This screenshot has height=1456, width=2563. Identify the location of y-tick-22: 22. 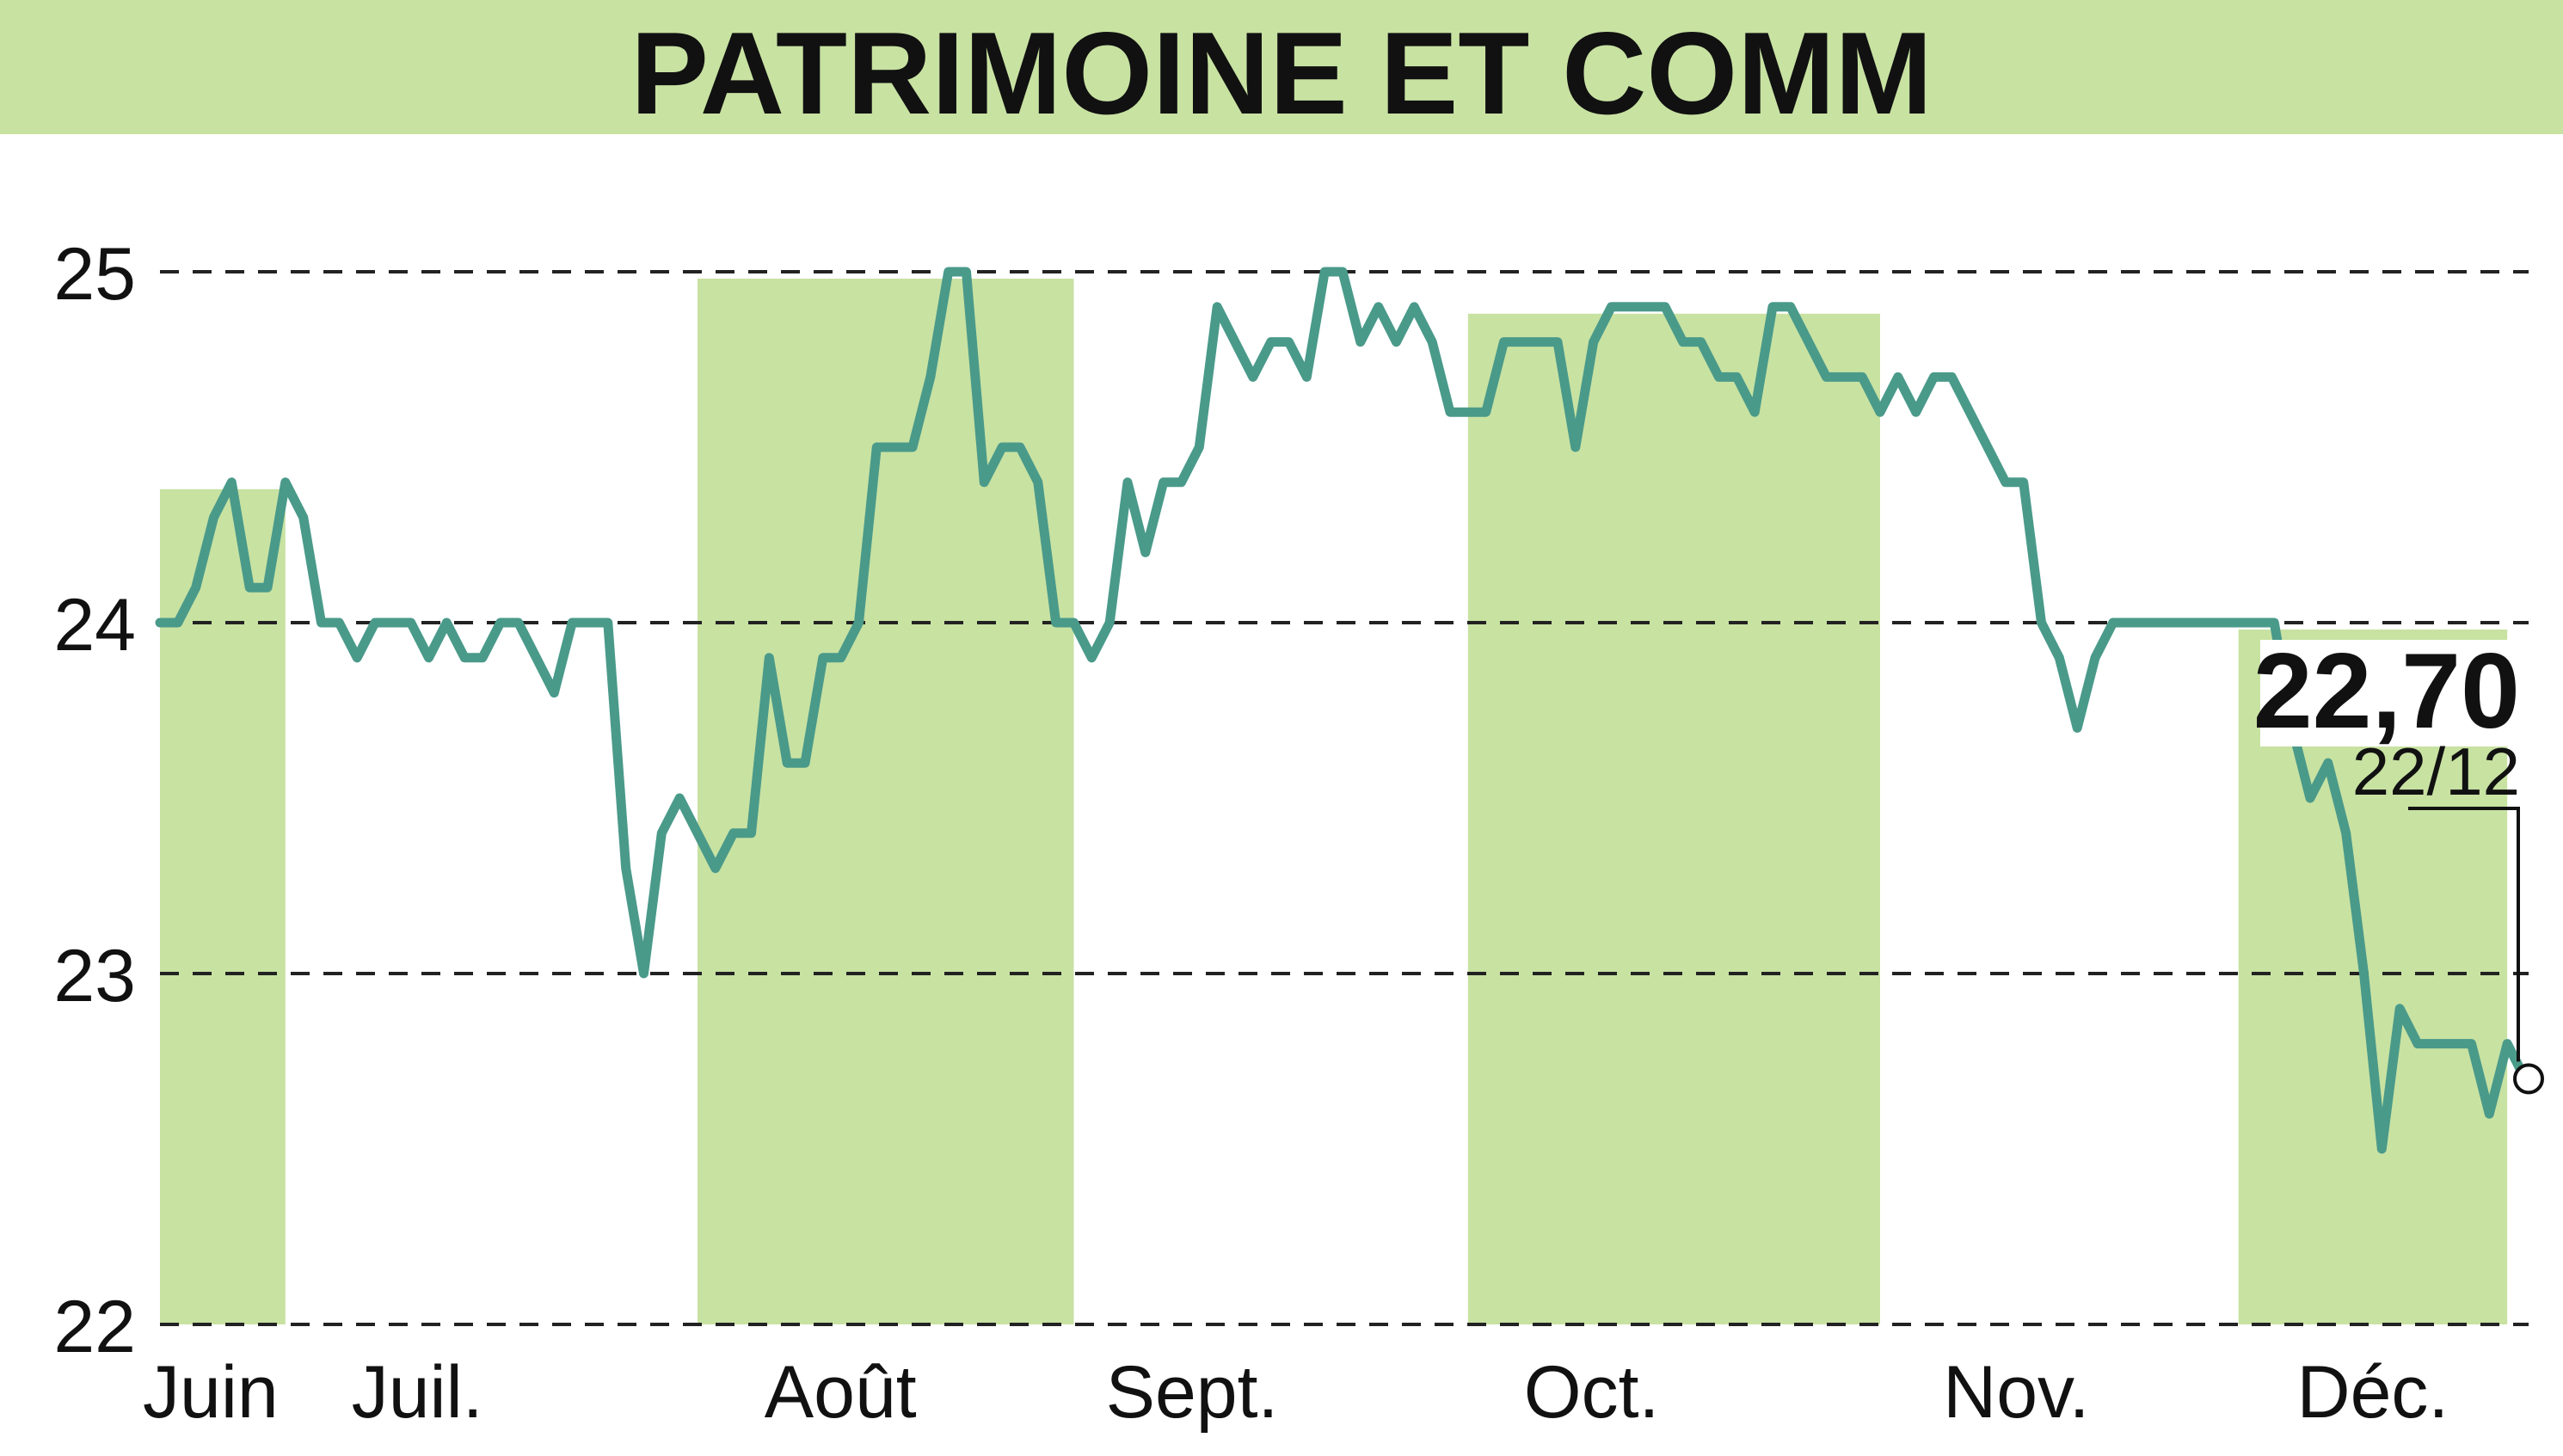
(94, 1327).